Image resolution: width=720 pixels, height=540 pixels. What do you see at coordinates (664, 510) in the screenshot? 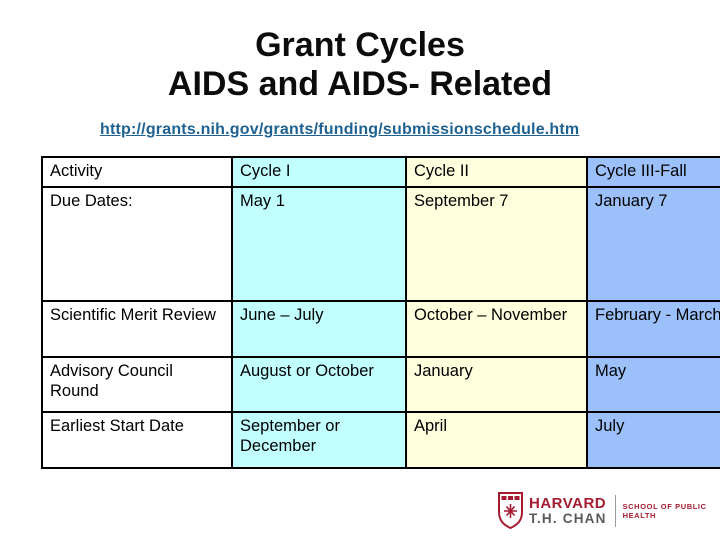
I see `school-name: SCHOOL OF PUBLIC HEALTH` at bounding box center [664, 510].